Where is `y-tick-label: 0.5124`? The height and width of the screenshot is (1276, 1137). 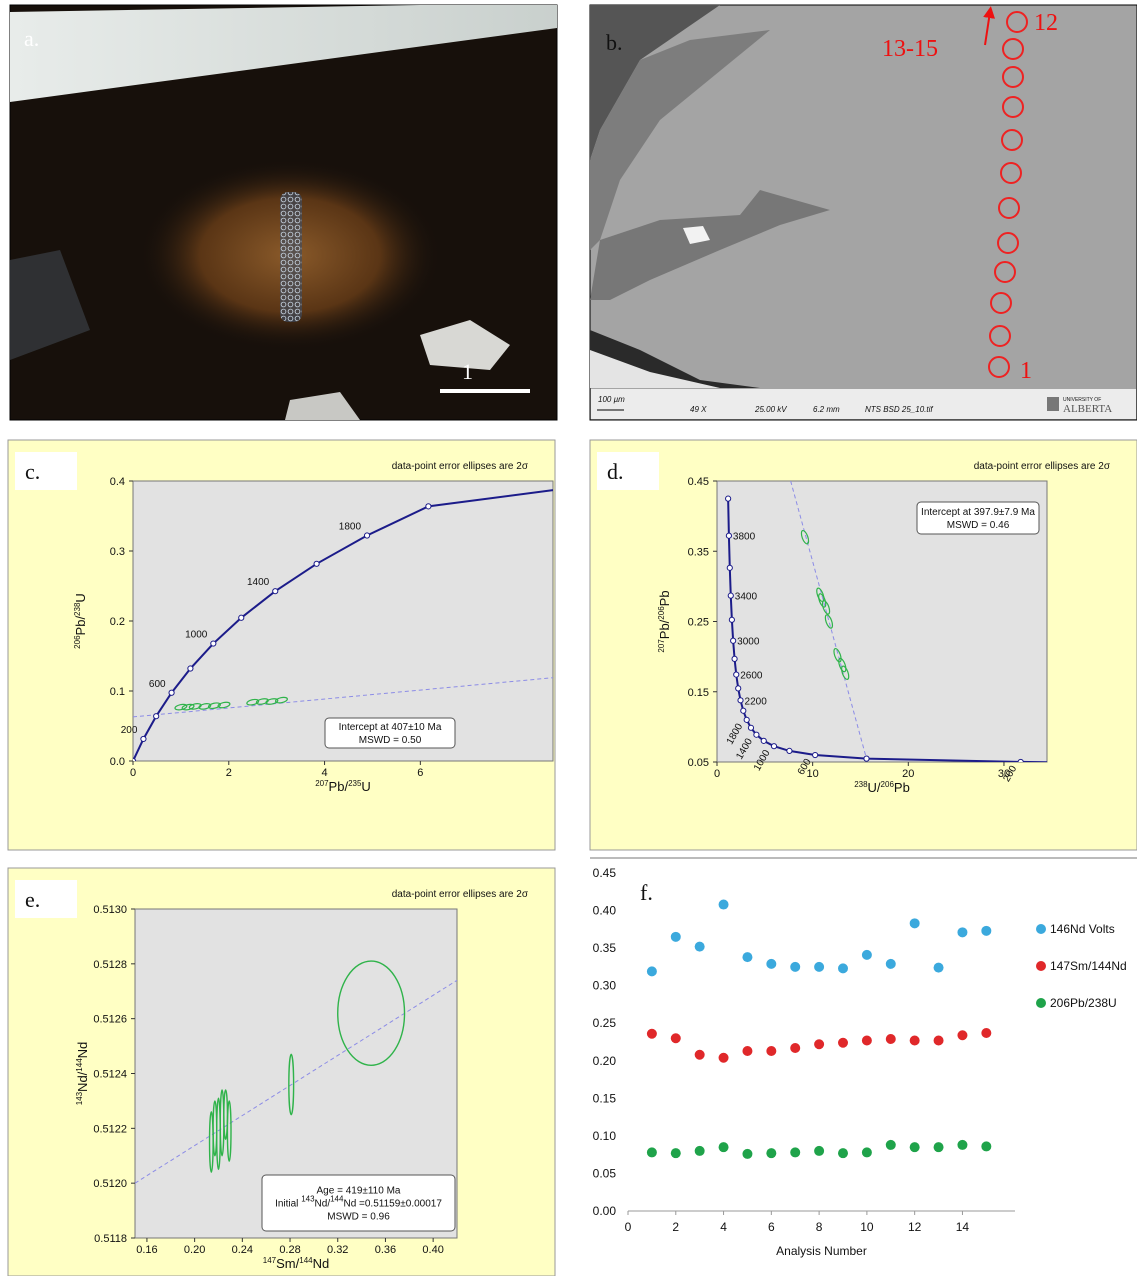
y-tick-label: 0.5124 is located at coordinates (110, 1075).